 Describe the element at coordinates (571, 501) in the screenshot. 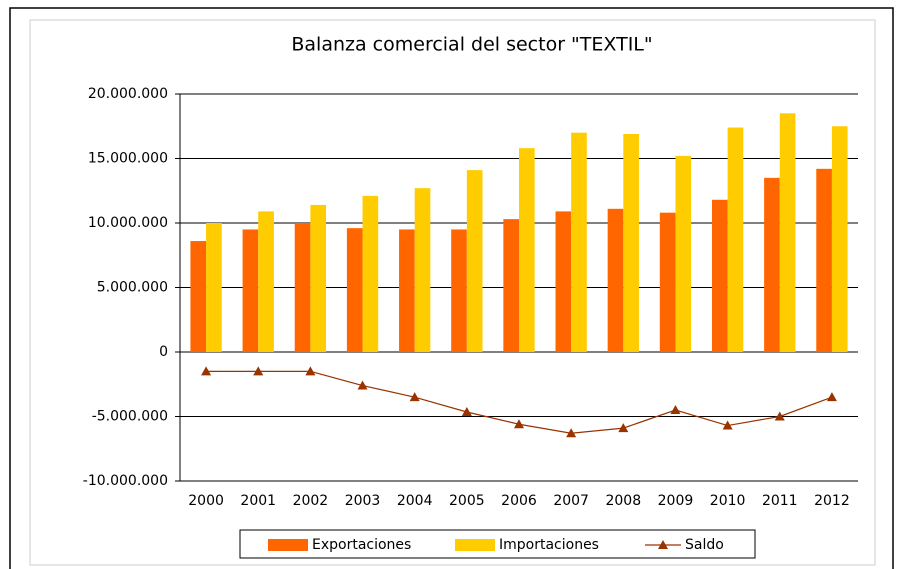

I see `x-tick-label: 2007` at that location.